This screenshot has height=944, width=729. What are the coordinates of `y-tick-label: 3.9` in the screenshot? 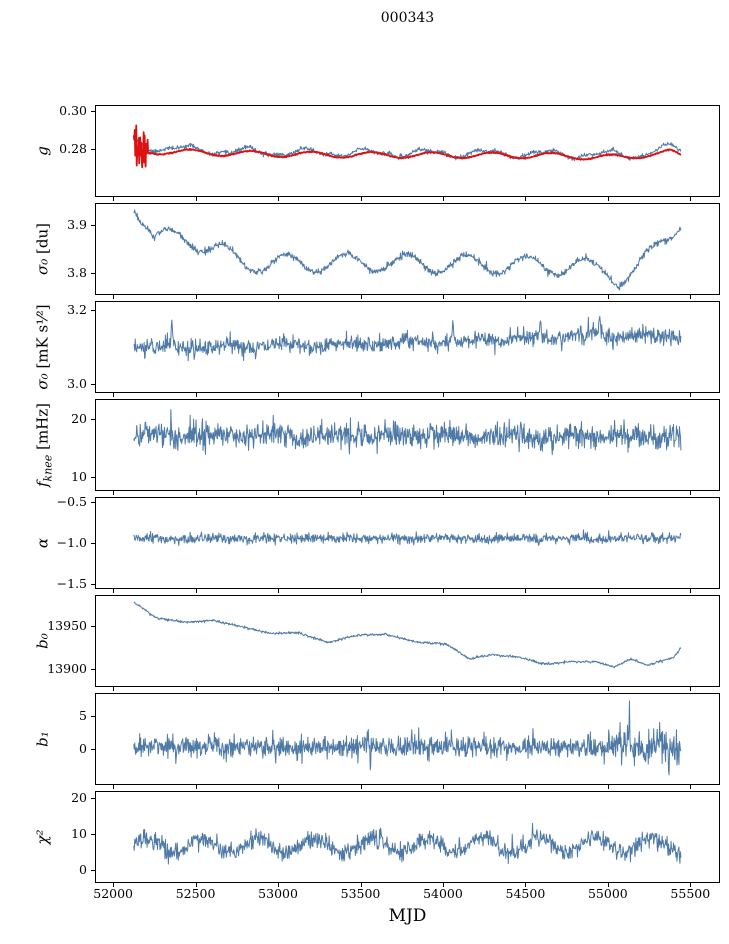 It's located at (77, 224).